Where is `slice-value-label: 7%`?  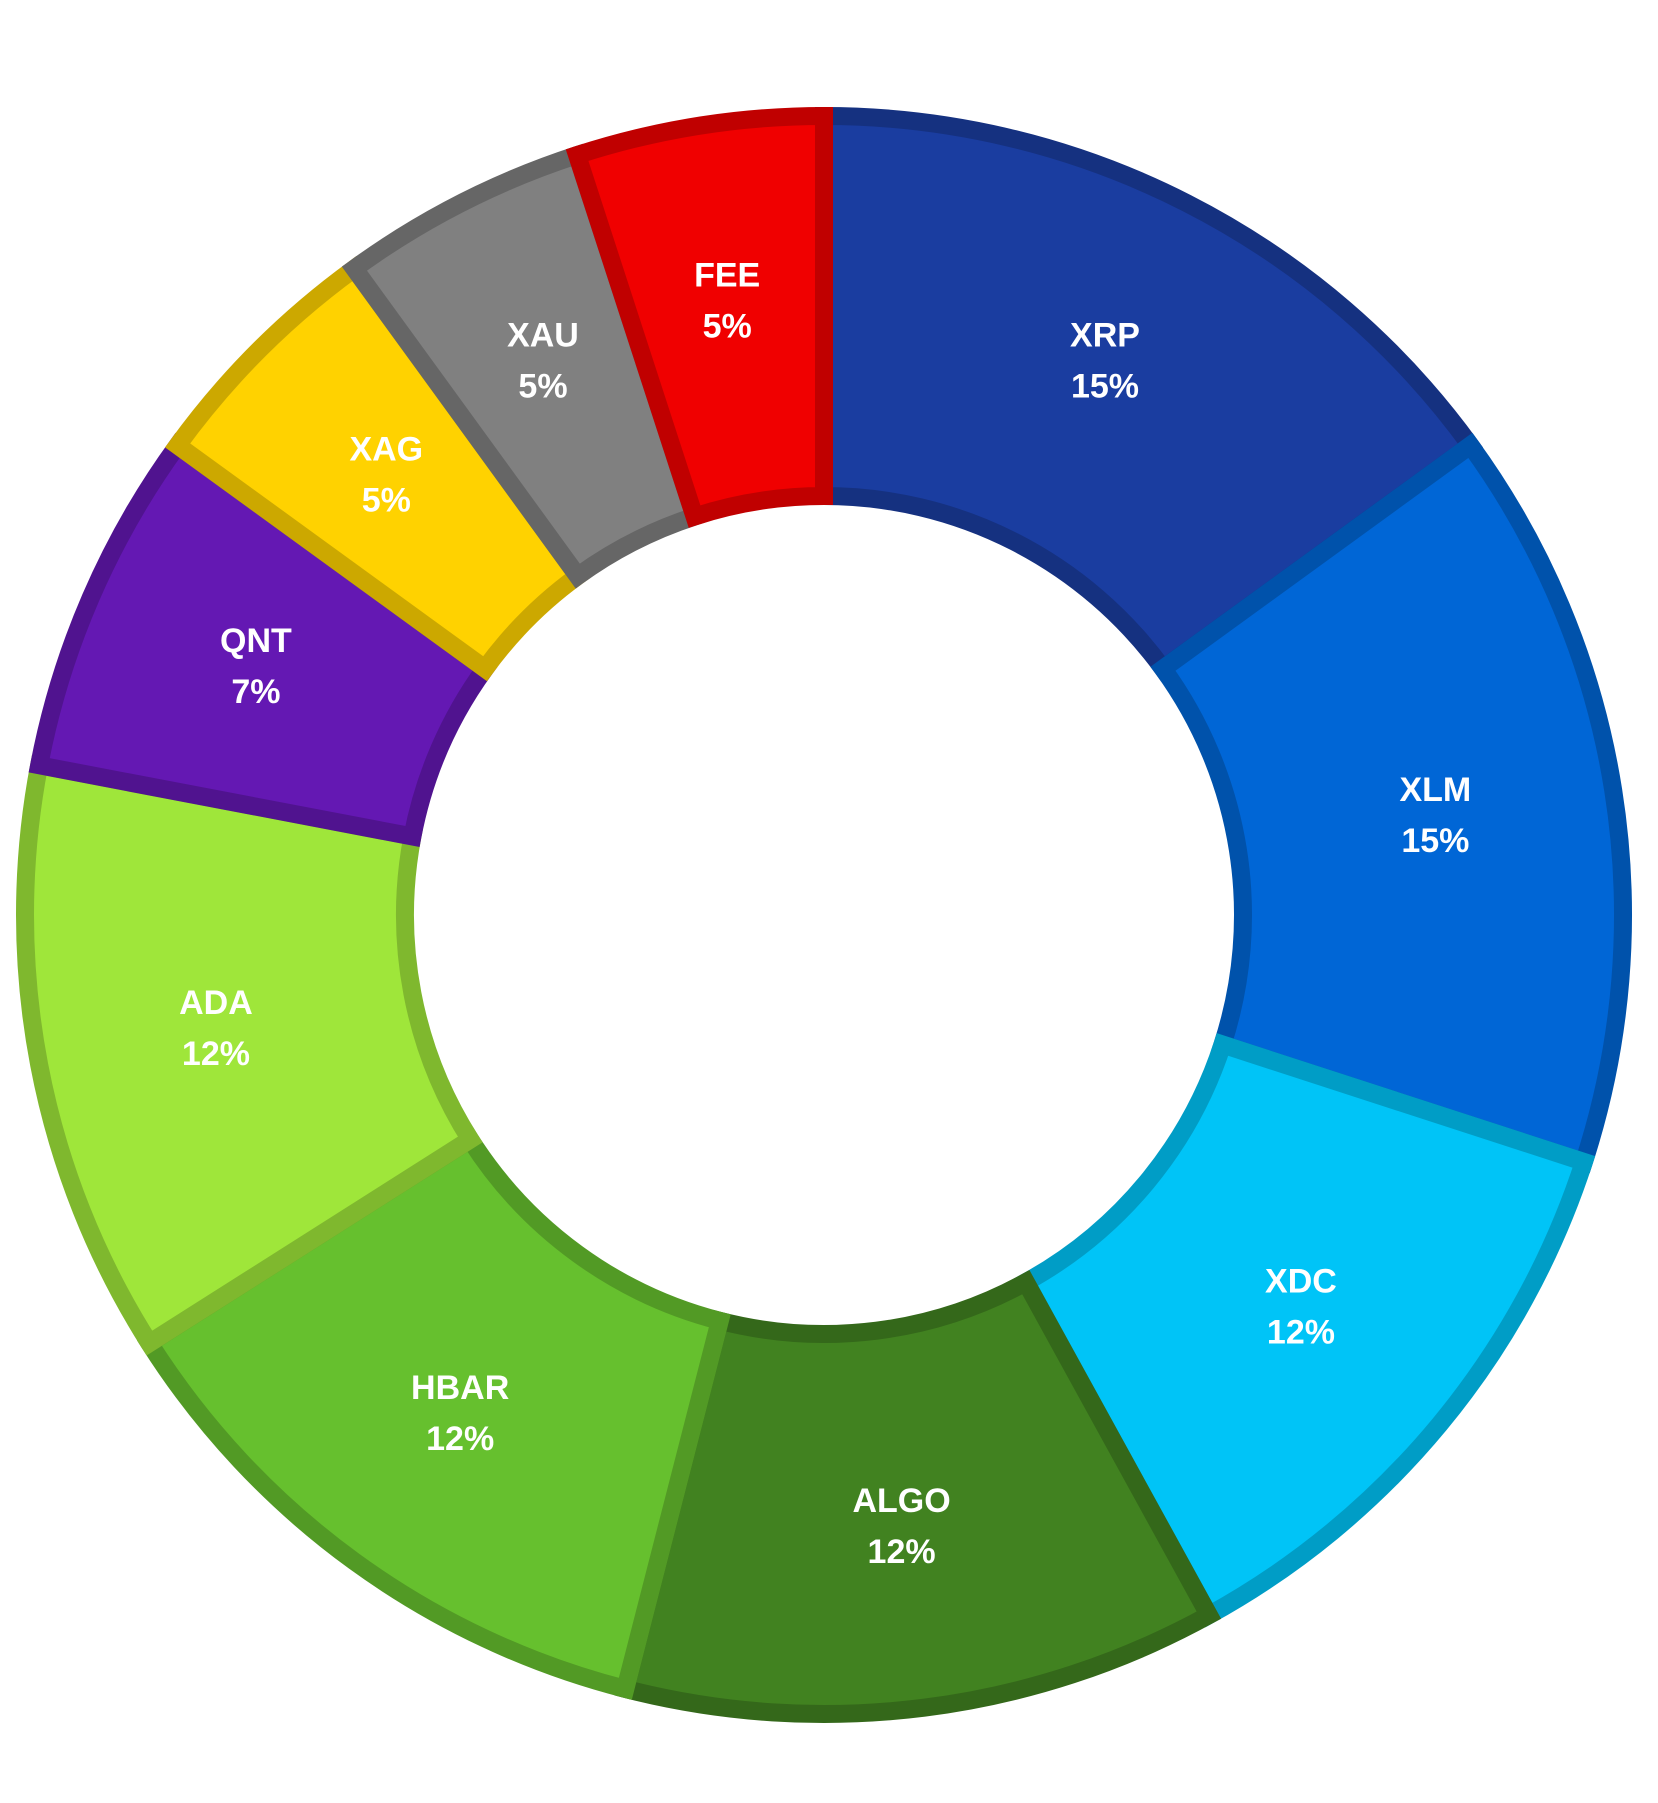 slice-value-label: 7% is located at coordinates (255, 692).